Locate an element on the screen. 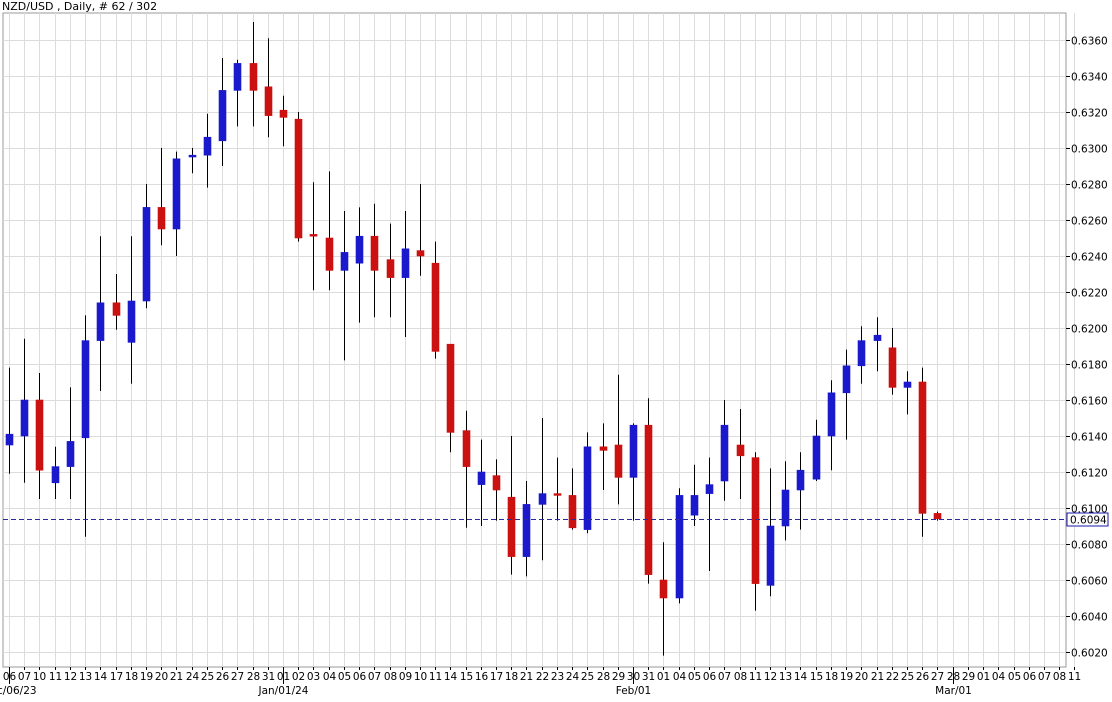  chart-title: NZD/USD , Daily, # 62 / 302 is located at coordinates (80, 6).